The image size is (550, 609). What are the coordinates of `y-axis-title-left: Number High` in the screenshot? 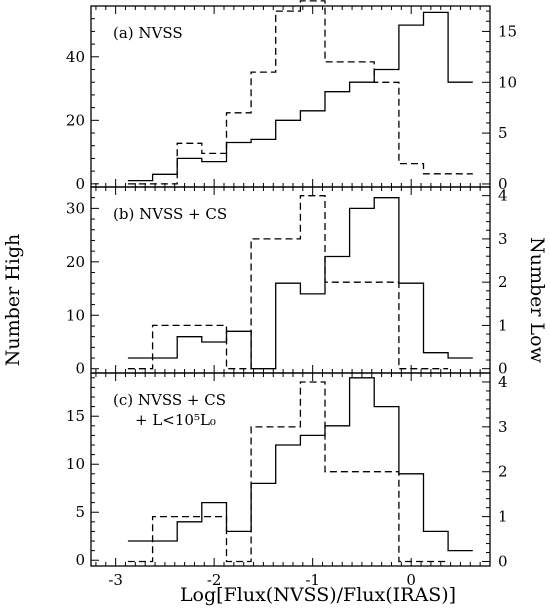 It's located at (13, 300).